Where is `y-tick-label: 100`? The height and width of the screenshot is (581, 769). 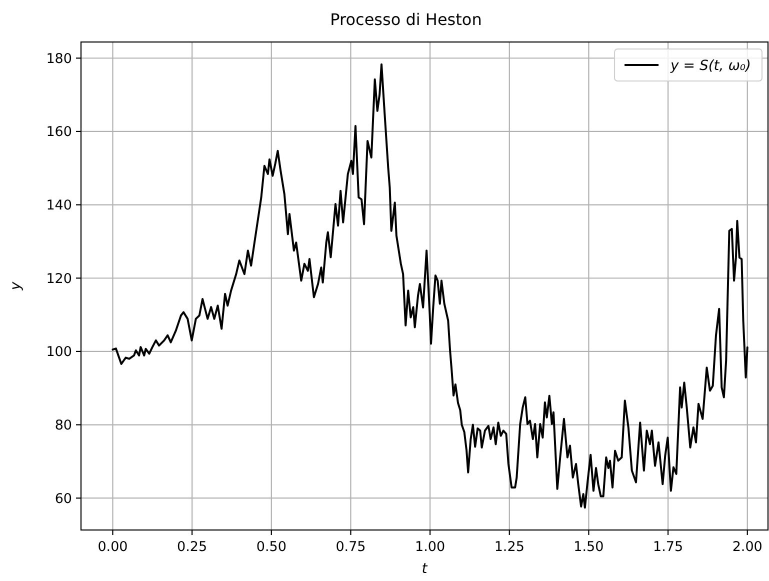
y-tick-label: 100 is located at coordinates (59, 352).